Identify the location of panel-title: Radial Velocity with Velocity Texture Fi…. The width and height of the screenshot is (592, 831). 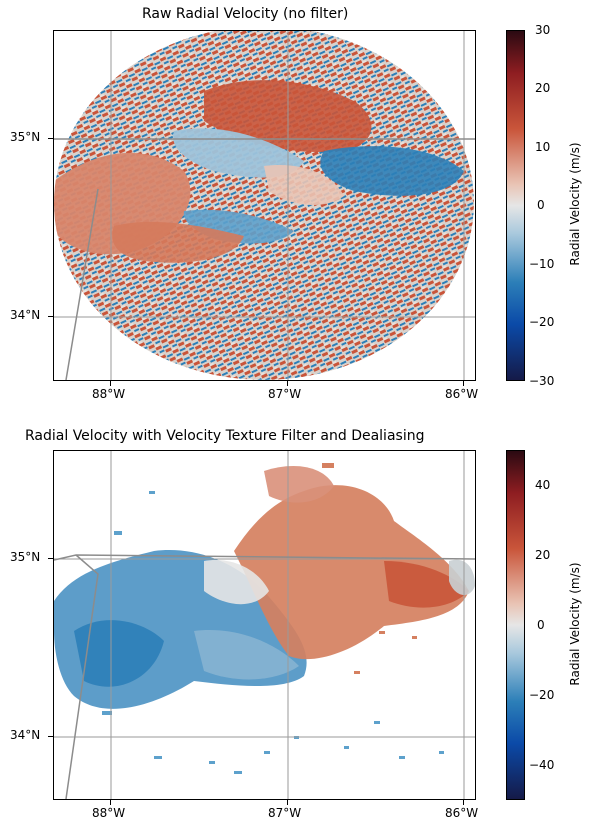
(225, 436).